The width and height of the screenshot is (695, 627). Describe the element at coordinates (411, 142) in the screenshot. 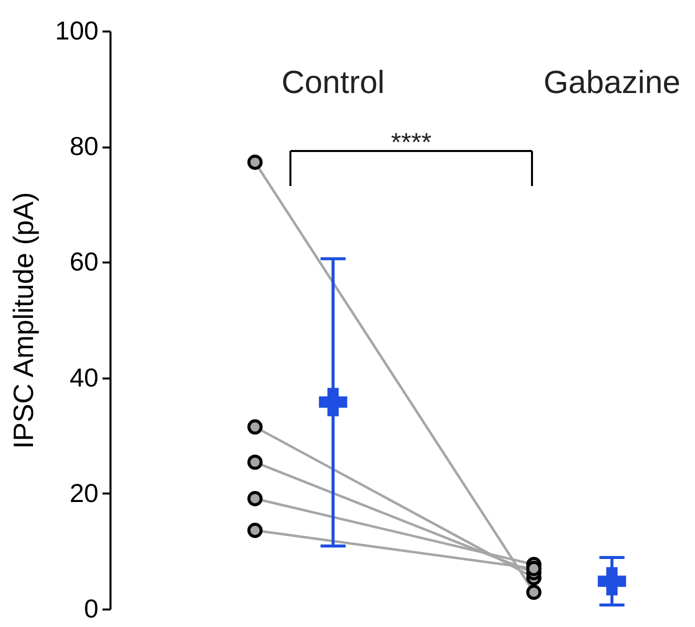

I see `annotation: ****` at that location.